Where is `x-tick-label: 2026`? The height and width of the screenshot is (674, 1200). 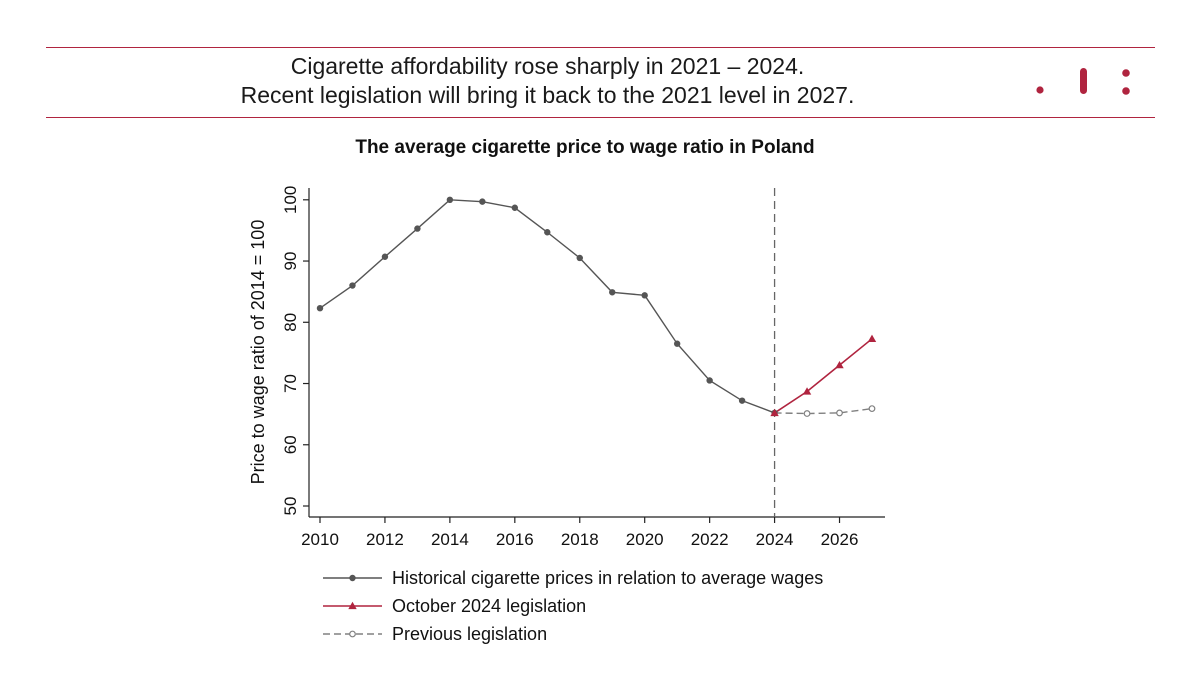 x-tick-label: 2026 is located at coordinates (840, 539).